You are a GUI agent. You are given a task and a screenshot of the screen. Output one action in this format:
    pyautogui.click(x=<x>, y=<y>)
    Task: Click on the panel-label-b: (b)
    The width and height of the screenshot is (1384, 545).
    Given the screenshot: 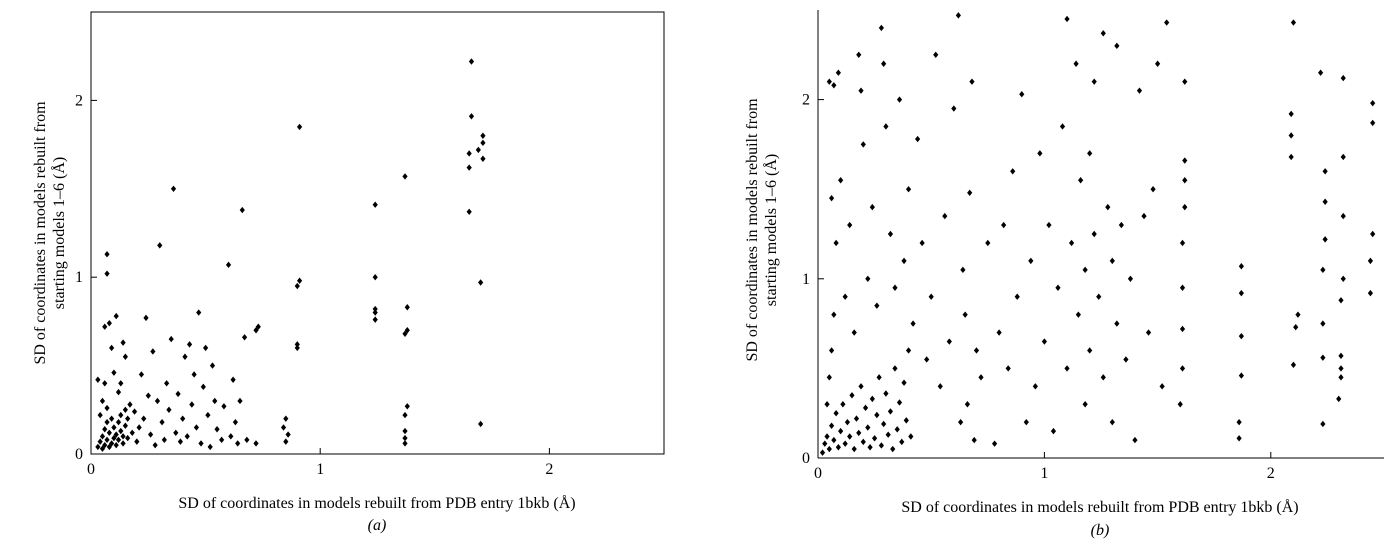 What is the action you would take?
    pyautogui.click(x=1100, y=530)
    